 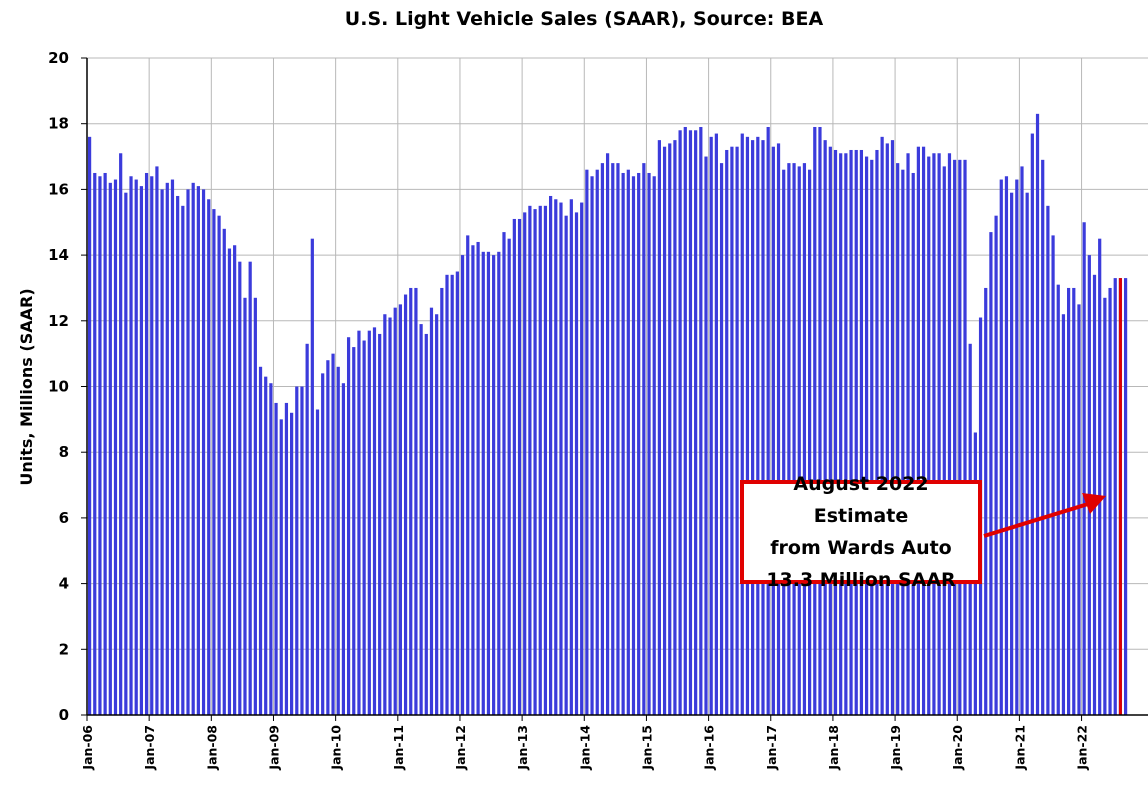 What do you see at coordinates (646, 748) in the screenshot?
I see `x-tick-label: Jan-15` at bounding box center [646, 748].